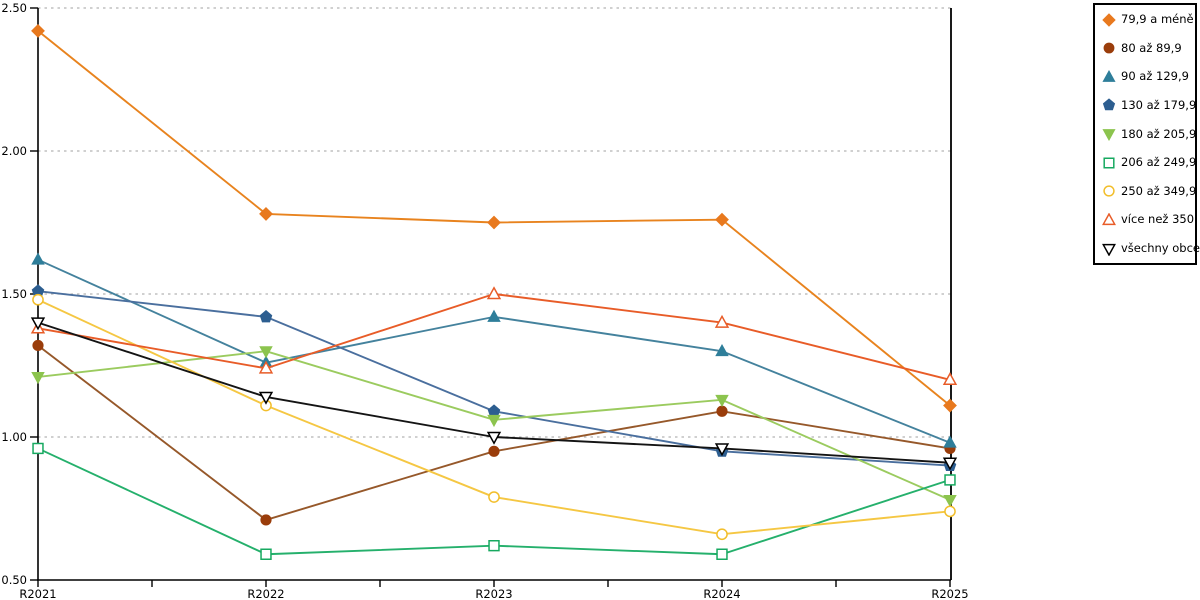  I want to click on marker-series-7-point-R2022, so click(266, 367).